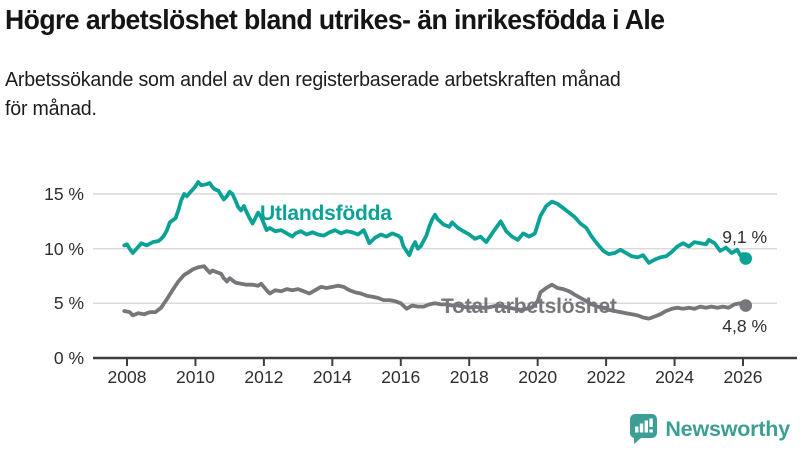  I want to click on x-tick-label: 2018, so click(469, 377).